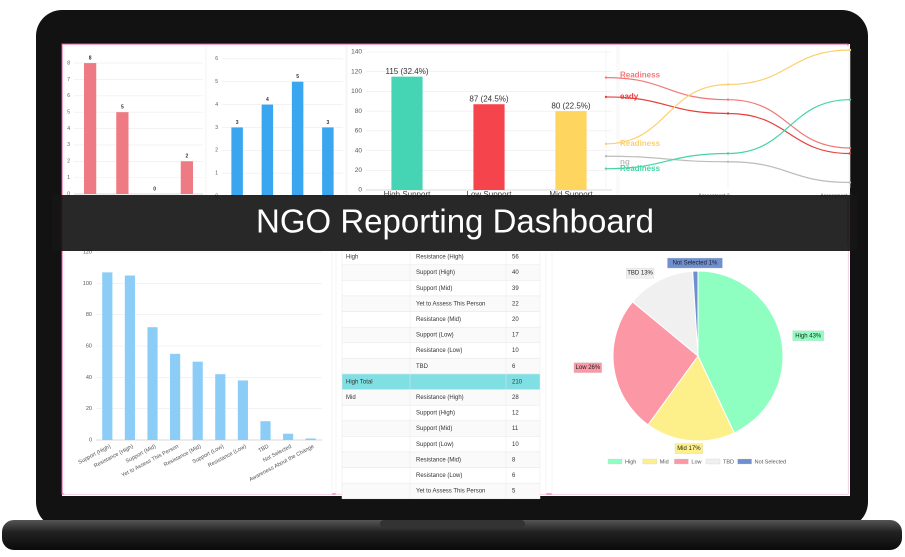 This screenshot has width=905, height=557. Describe the element at coordinates (515, 414) in the screenshot. I see `table-cell: 12` at that location.